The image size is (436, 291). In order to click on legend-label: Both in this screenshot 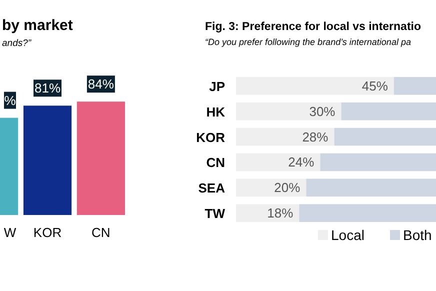, I will do `click(417, 235)`.